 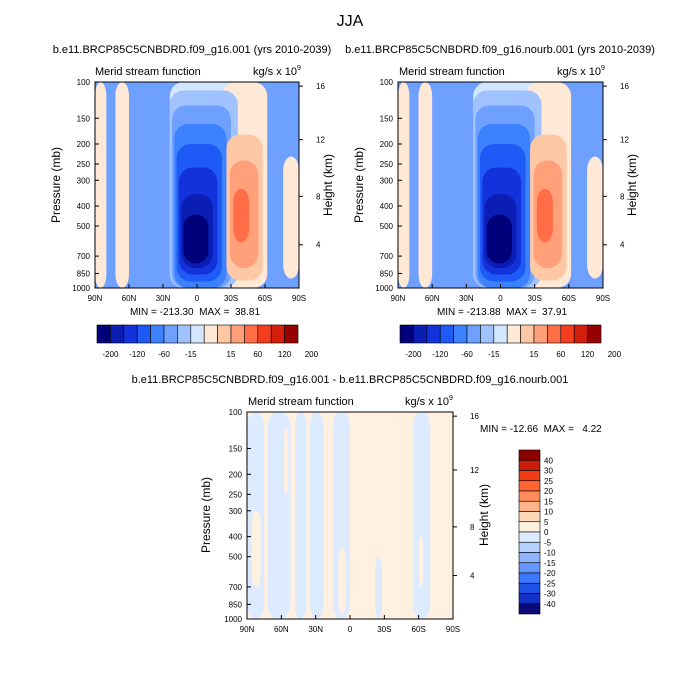 I want to click on colorbar-label: -10, so click(x=550, y=553).